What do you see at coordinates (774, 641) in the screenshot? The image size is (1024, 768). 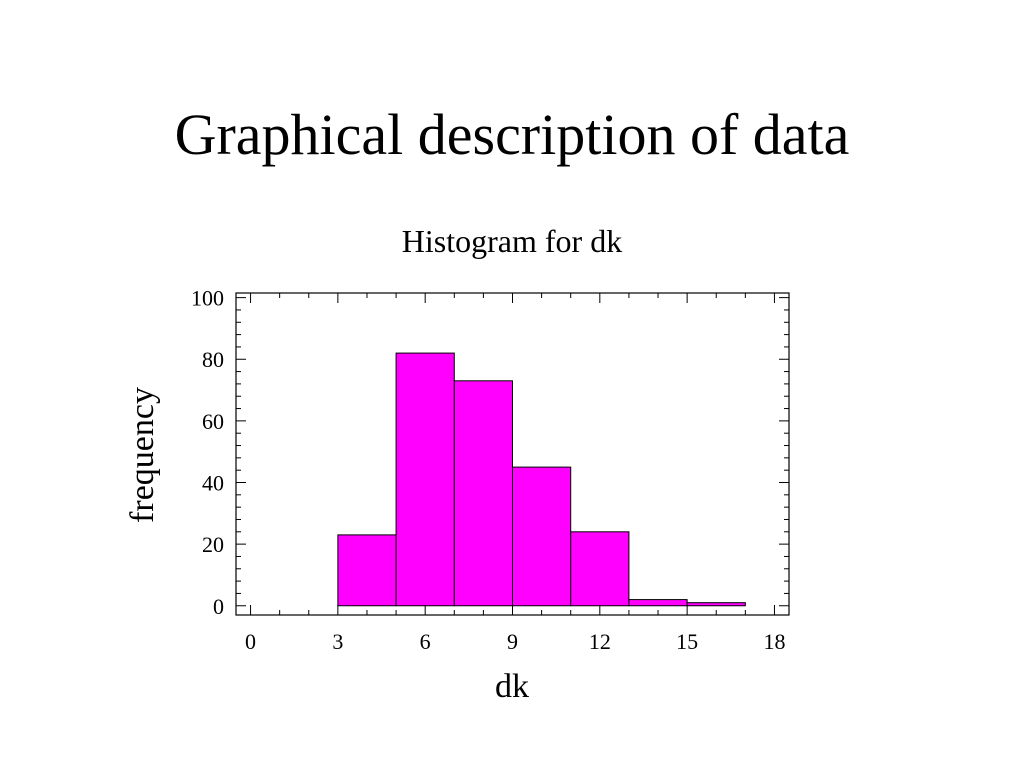 I see `x-tick-label: 18` at bounding box center [774, 641].